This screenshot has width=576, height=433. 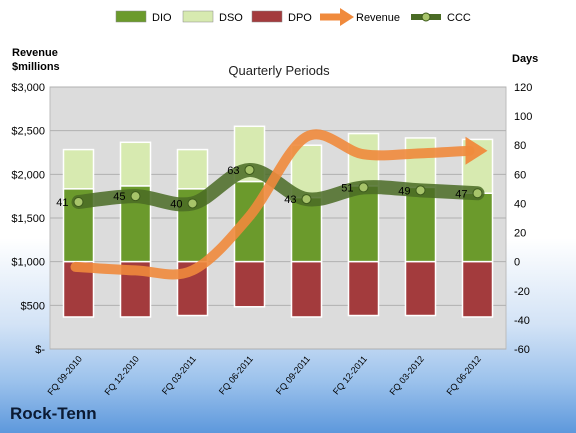 I want to click on y-left-tick-label: $3,000, so click(x=28, y=88).